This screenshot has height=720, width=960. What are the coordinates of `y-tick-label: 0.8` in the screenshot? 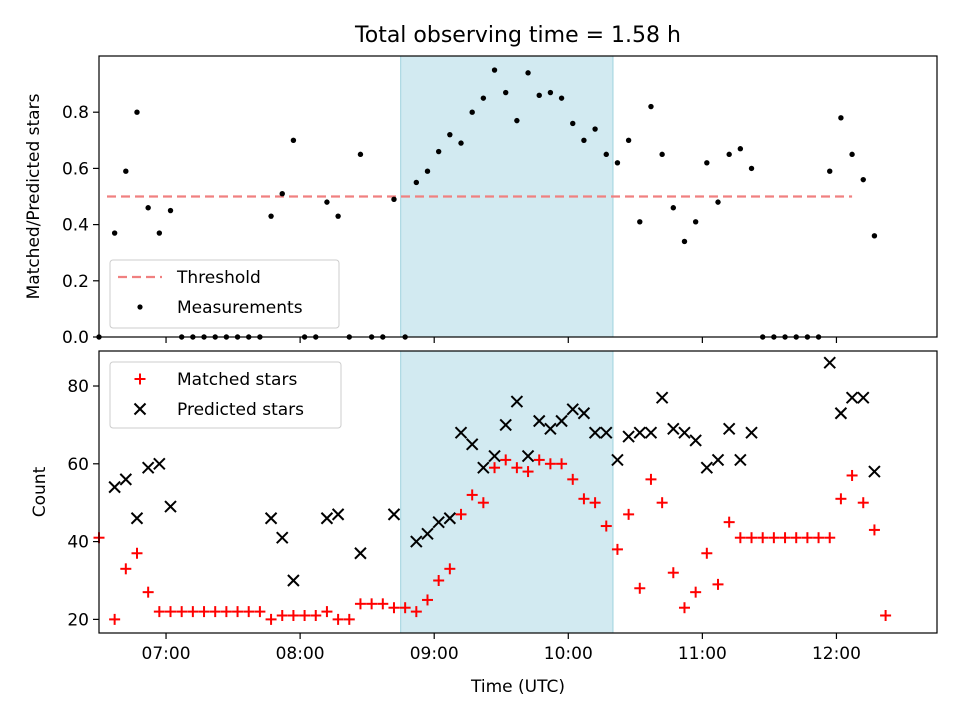 It's located at (75, 113).